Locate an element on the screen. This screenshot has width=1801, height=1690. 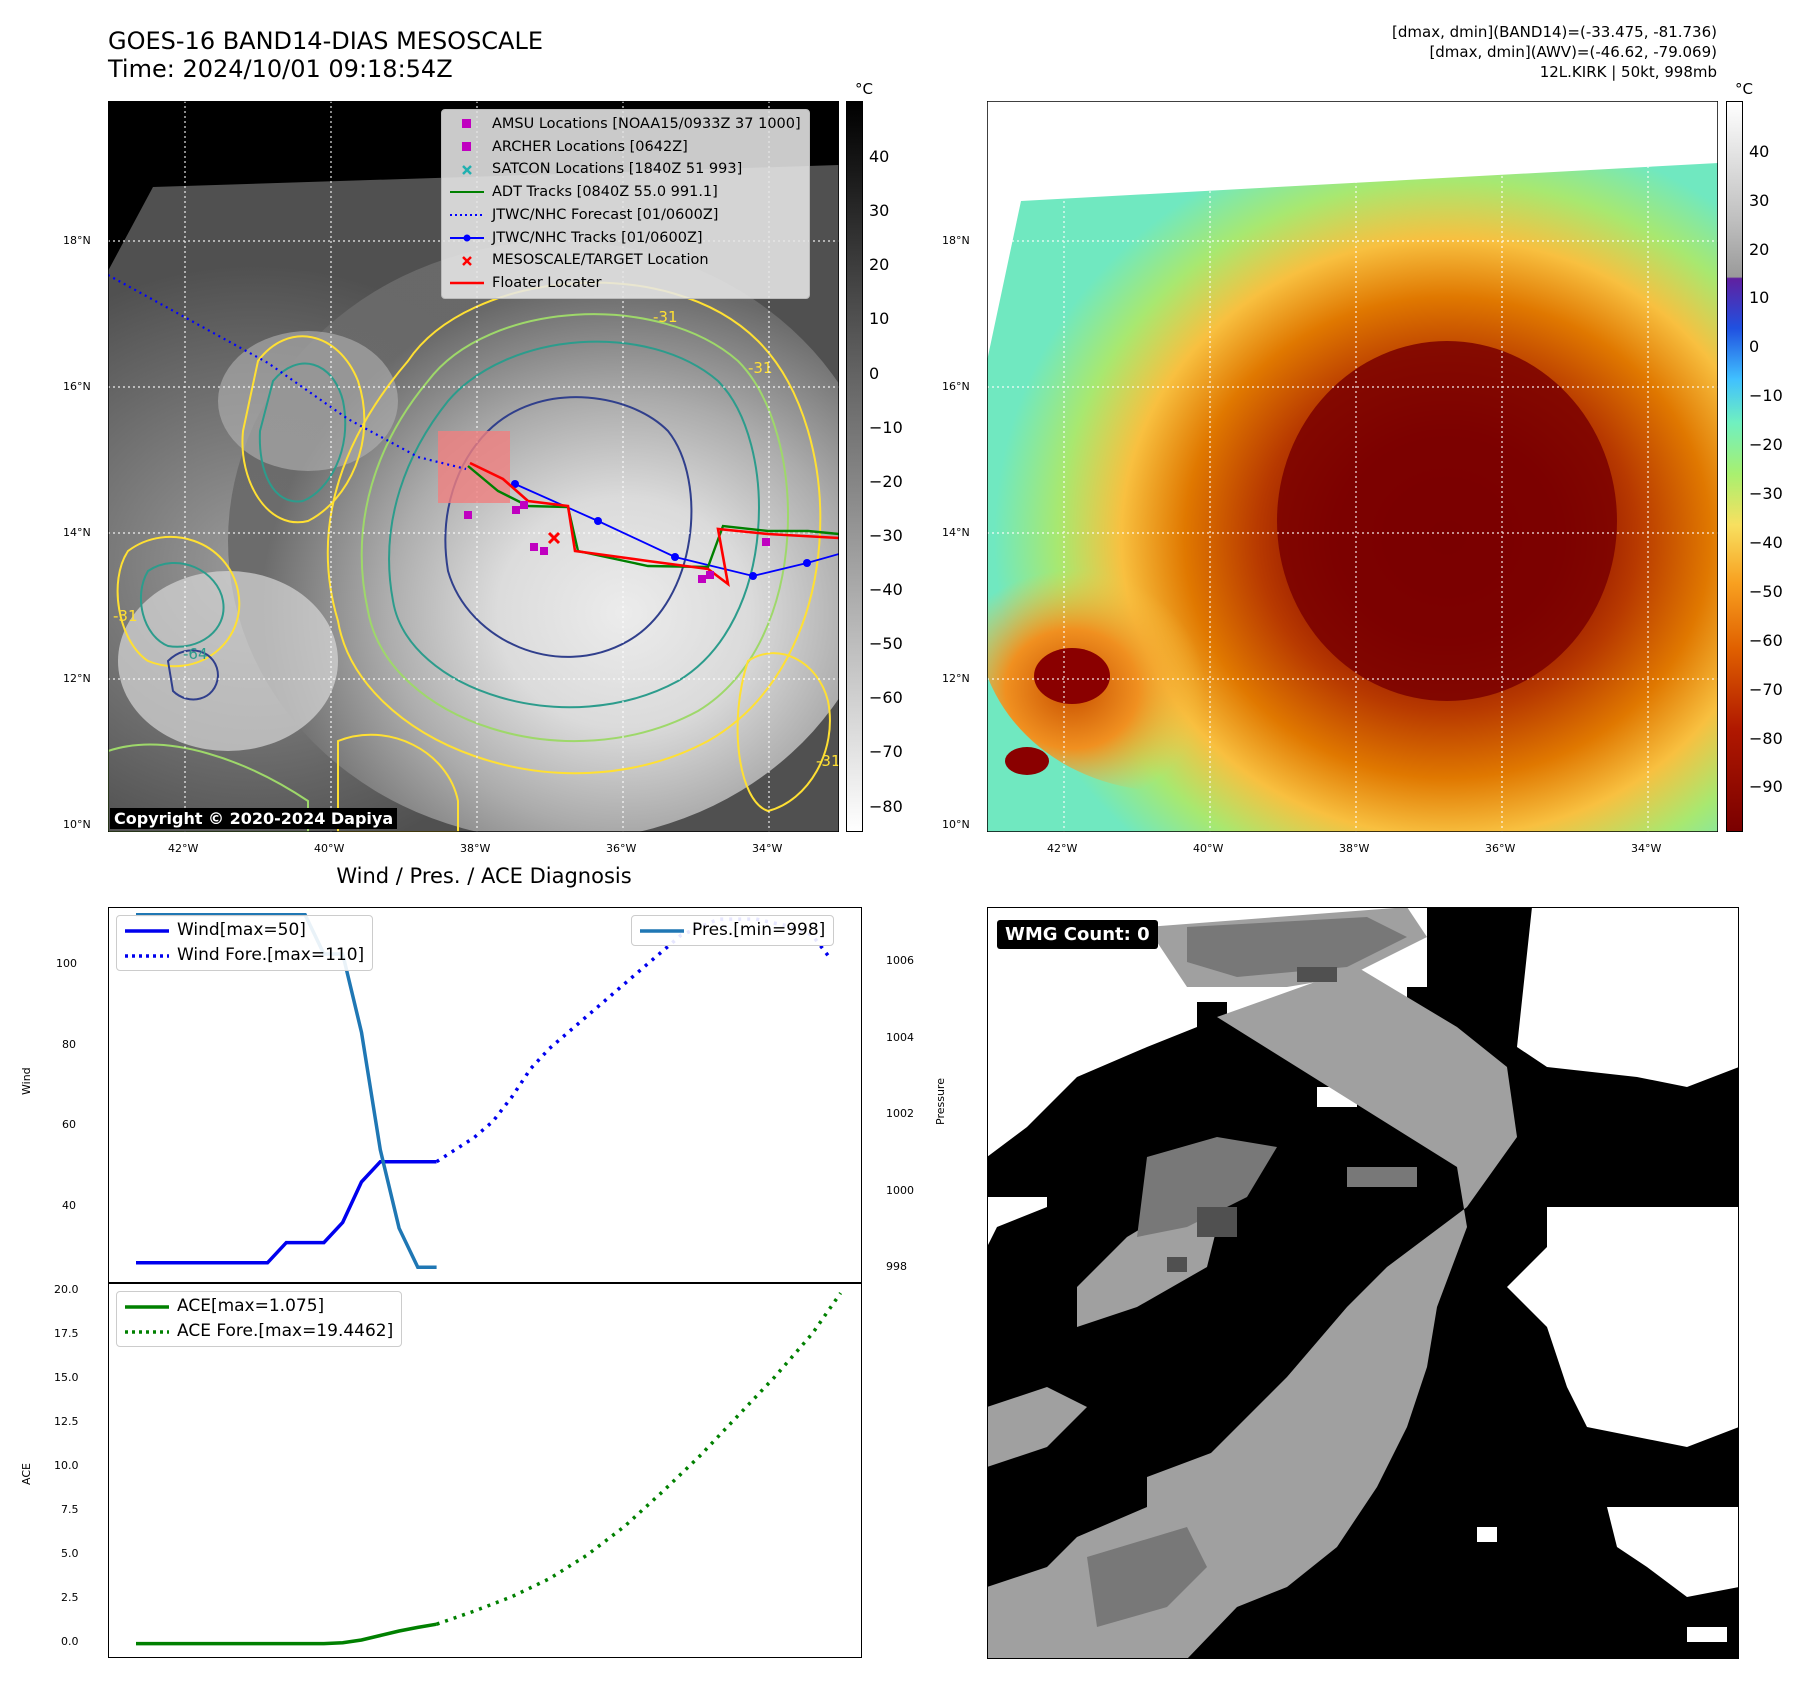
adt-track is located at coordinates (653, 517).